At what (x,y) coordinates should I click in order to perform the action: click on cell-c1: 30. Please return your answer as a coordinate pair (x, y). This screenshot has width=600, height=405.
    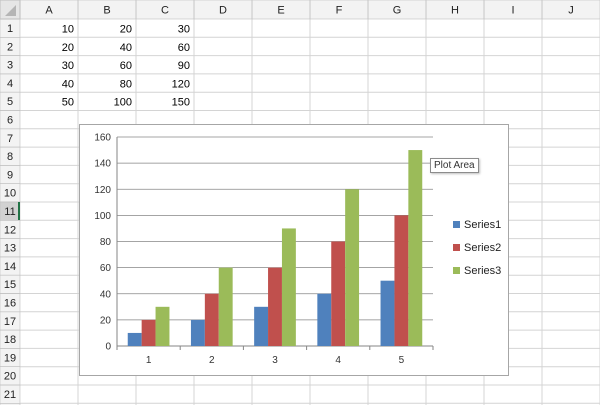
    Looking at the image, I should click on (184, 30).